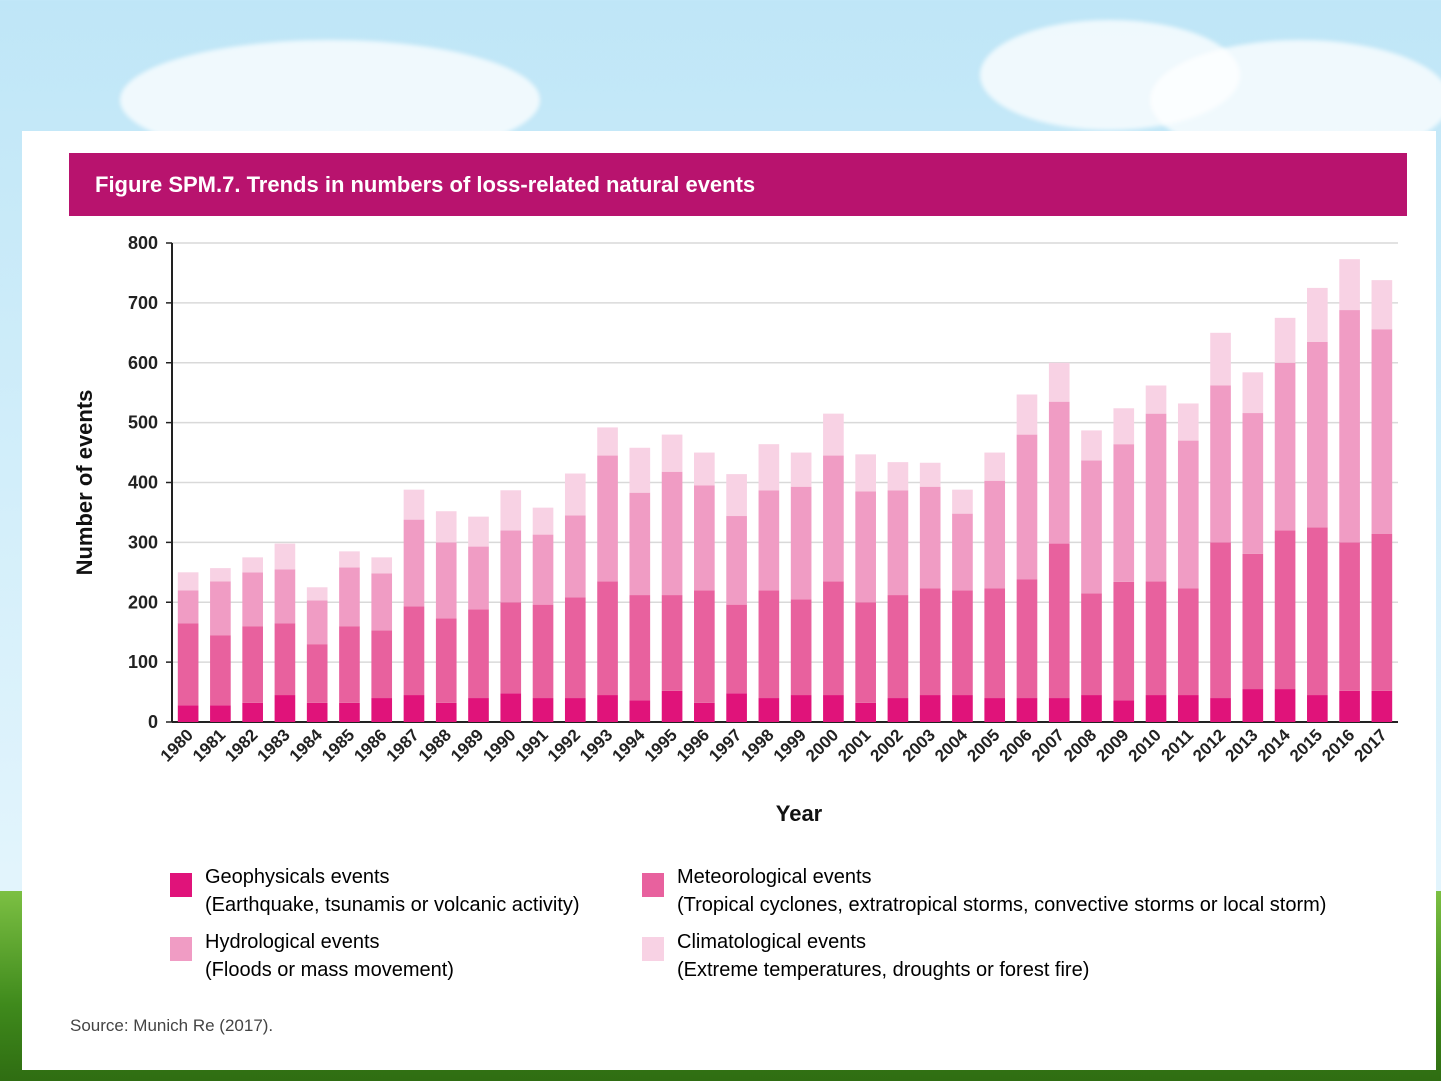 Image resolution: width=1441 pixels, height=1081 pixels. What do you see at coordinates (951, 745) in the screenshot?
I see `x-tick-label: 2004` at bounding box center [951, 745].